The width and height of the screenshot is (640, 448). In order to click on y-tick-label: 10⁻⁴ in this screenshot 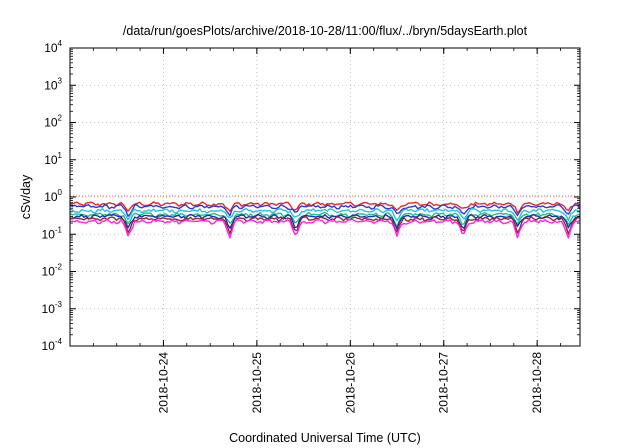, I will do `click(52, 345)`.